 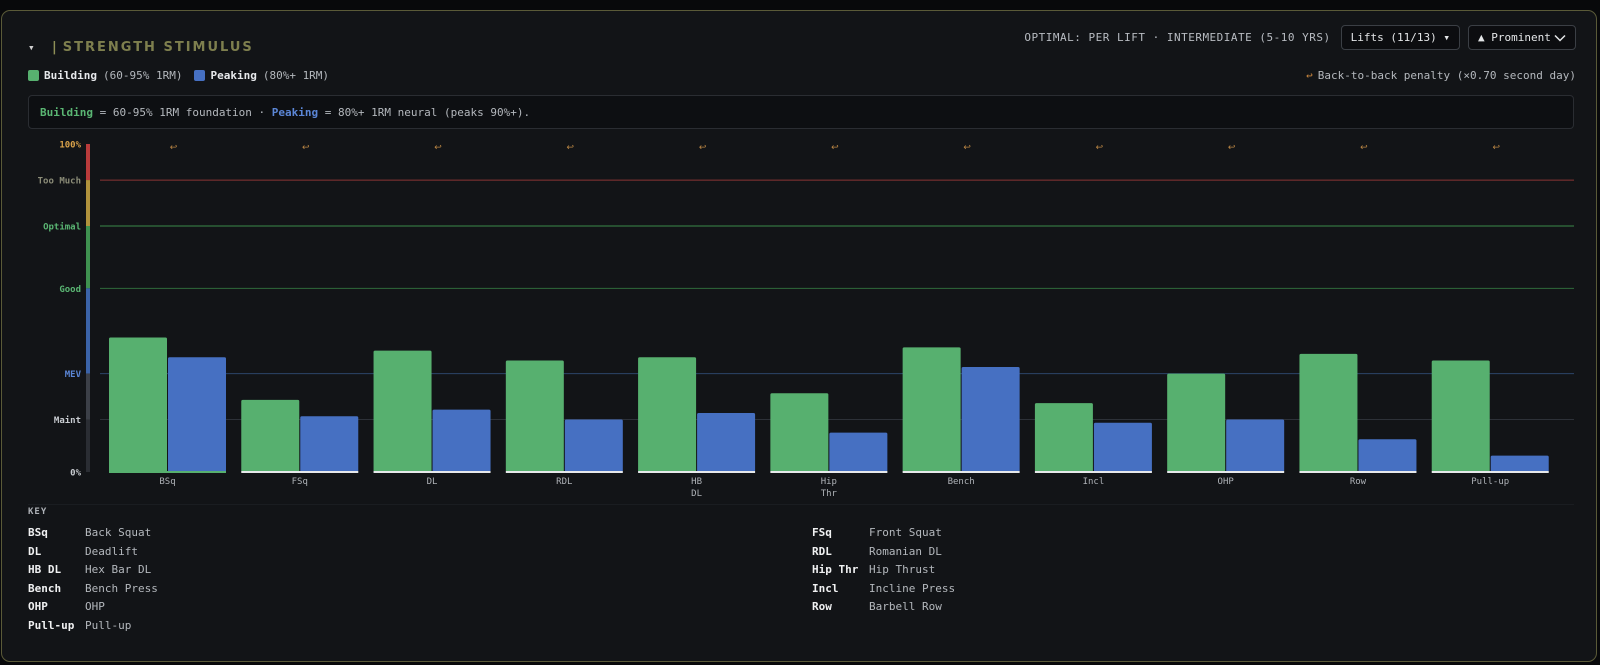 I want to click on key-full-name: Deadlift, so click(x=111, y=551).